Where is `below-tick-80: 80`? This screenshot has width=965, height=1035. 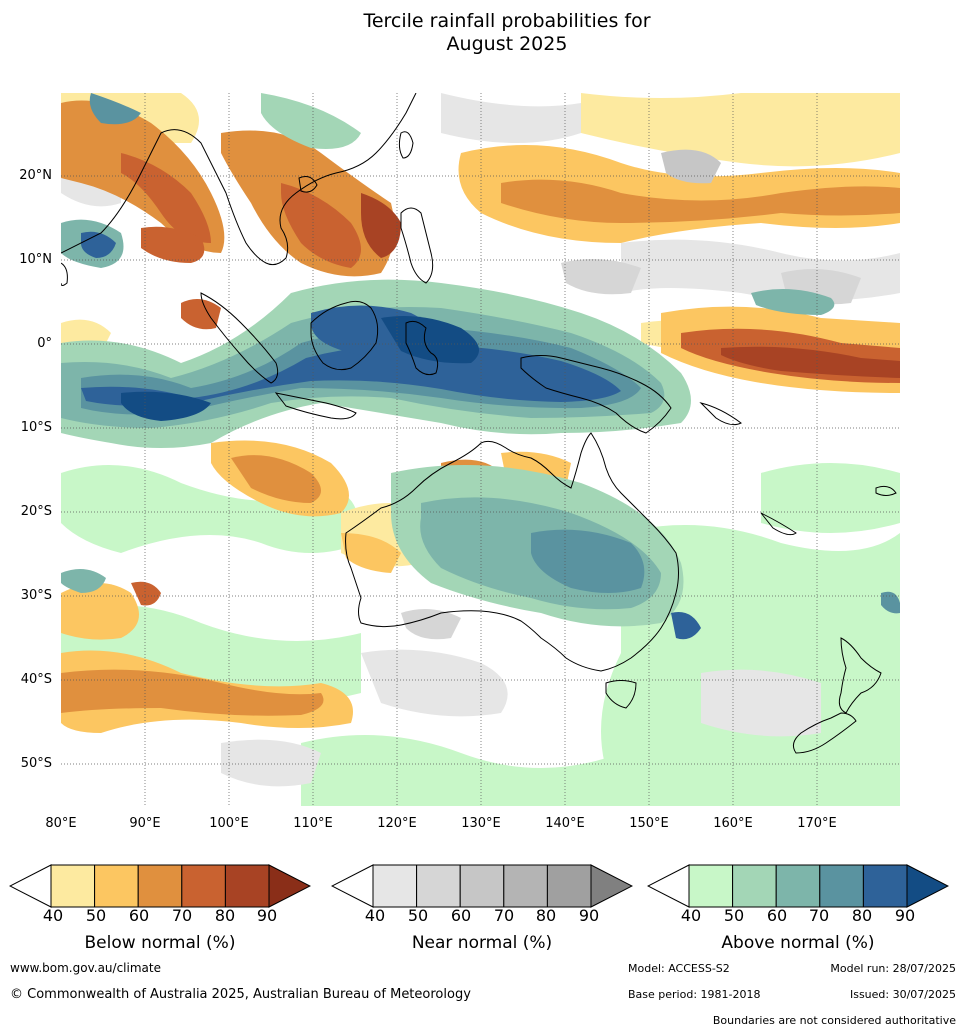 below-tick-80: 80 is located at coordinates (225, 915).